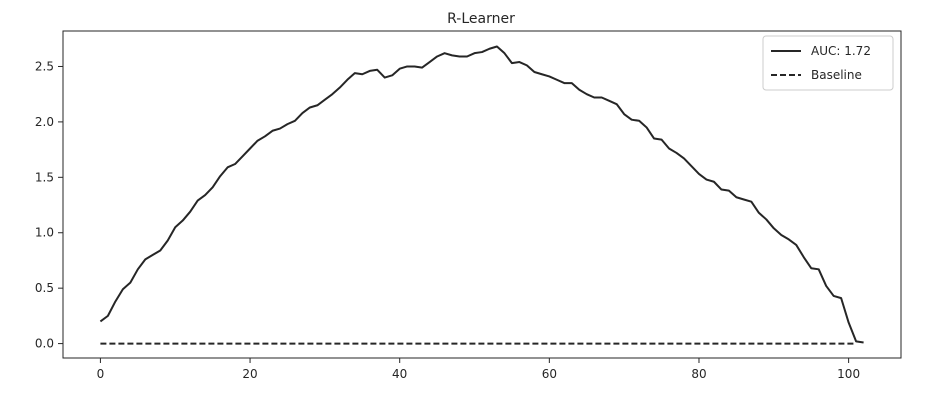 The width and height of the screenshot is (936, 404). Describe the element at coordinates (549, 374) in the screenshot. I see `x-tick-label: 60` at that location.